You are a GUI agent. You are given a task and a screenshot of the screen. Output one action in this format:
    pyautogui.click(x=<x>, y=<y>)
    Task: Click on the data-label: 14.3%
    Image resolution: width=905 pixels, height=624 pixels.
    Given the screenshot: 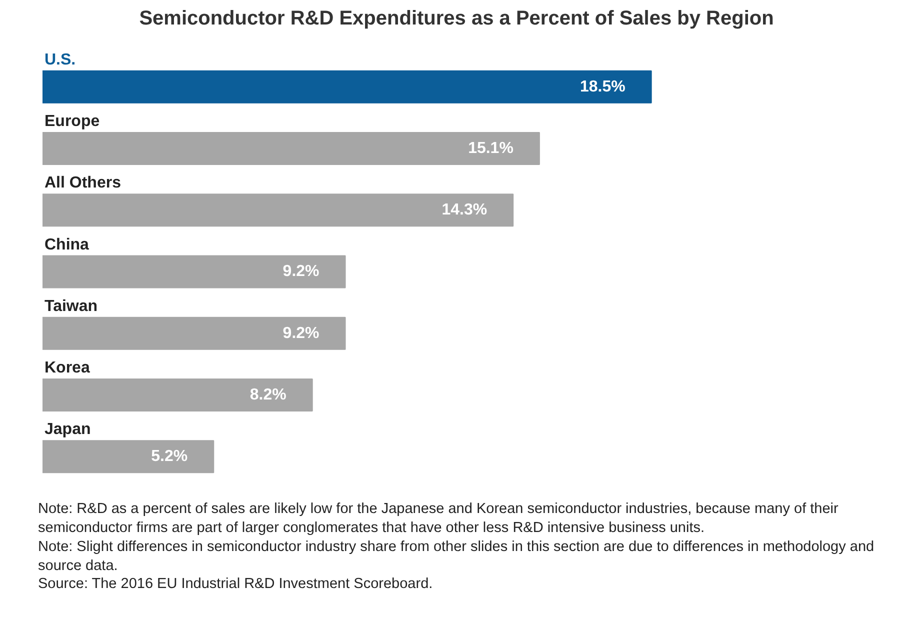 What is the action you would take?
    pyautogui.click(x=465, y=210)
    